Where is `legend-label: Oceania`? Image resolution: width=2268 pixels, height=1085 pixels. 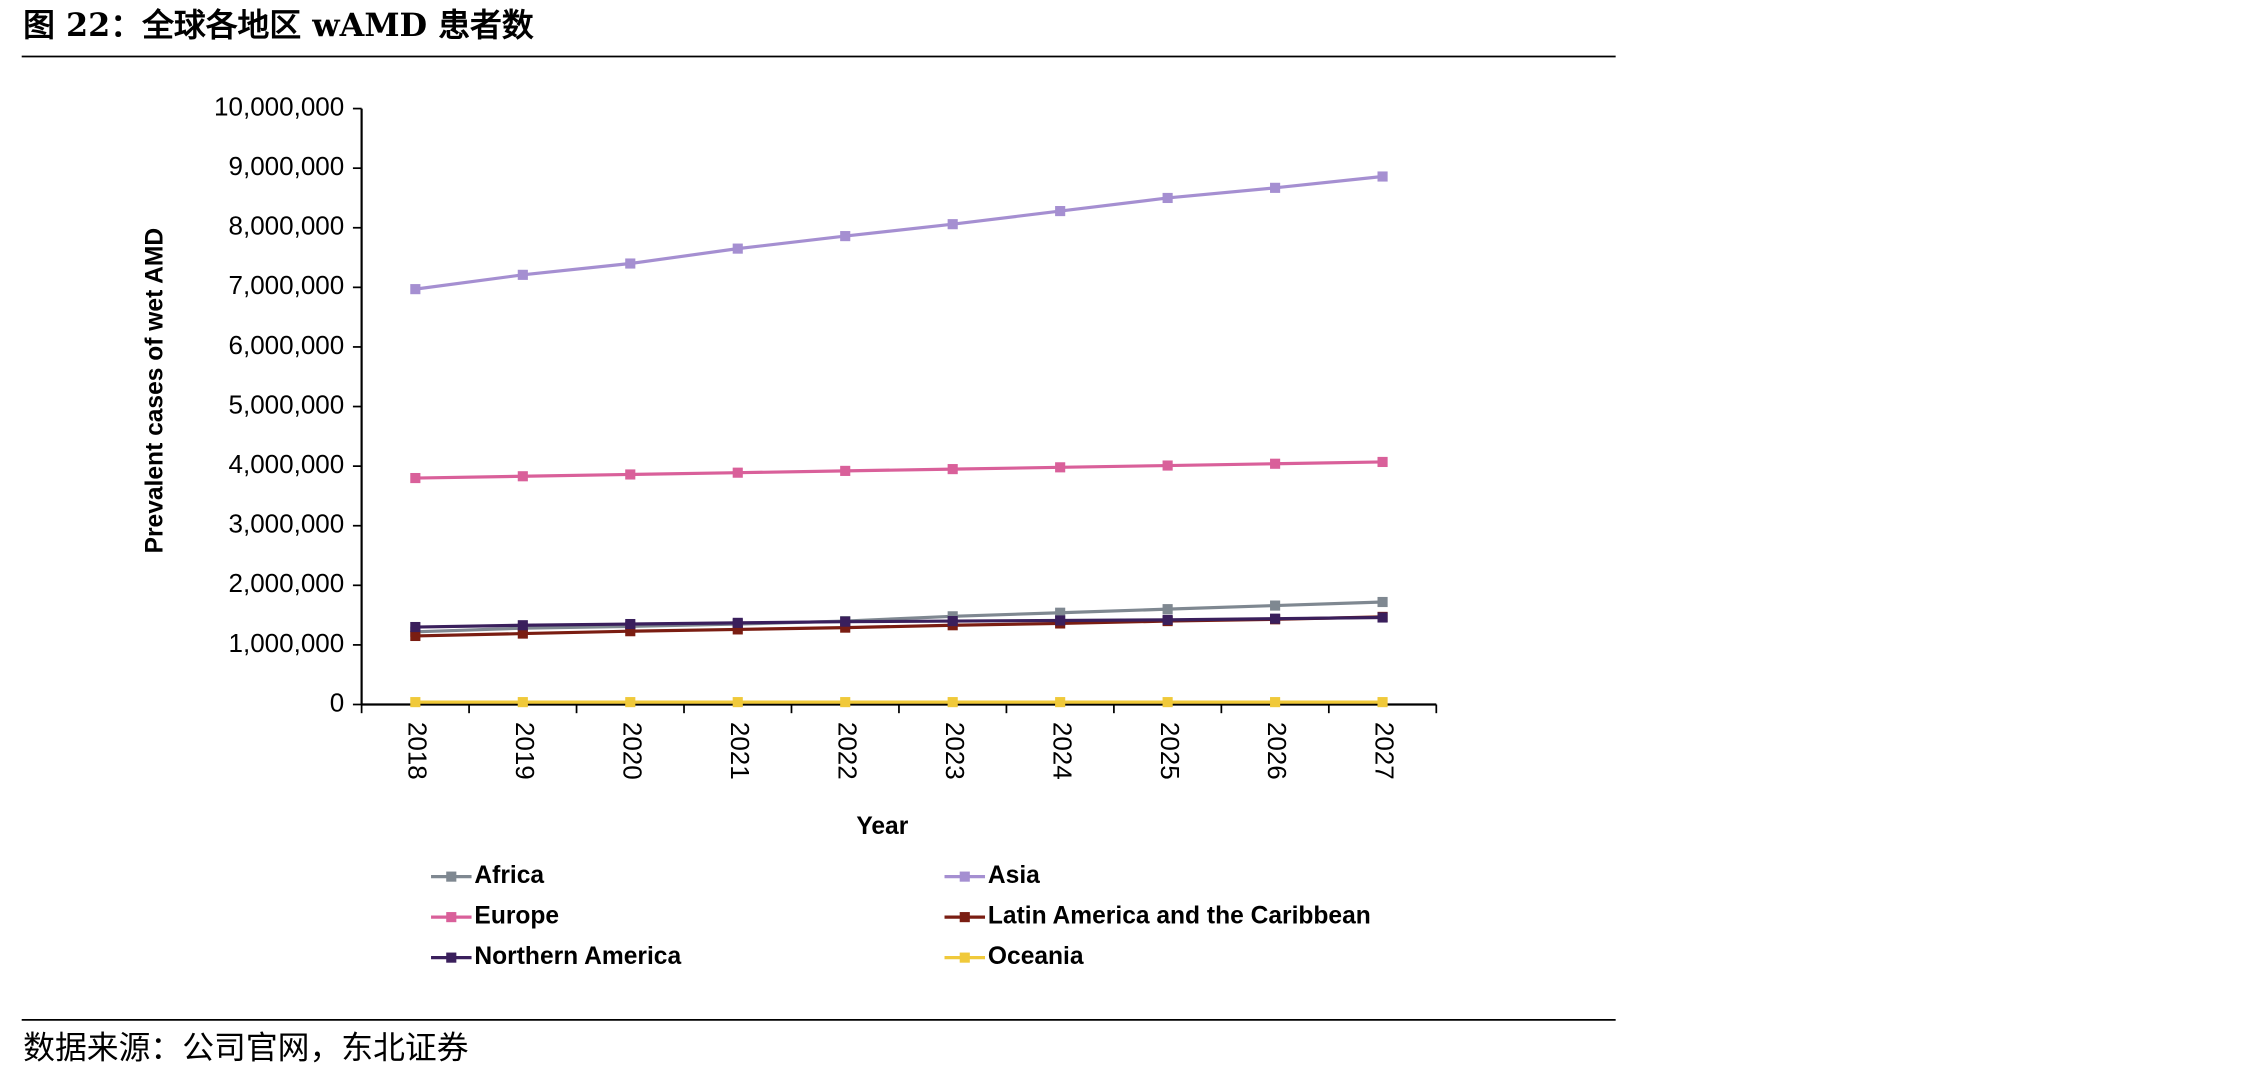
legend-label: Oceania is located at coordinates (1036, 956).